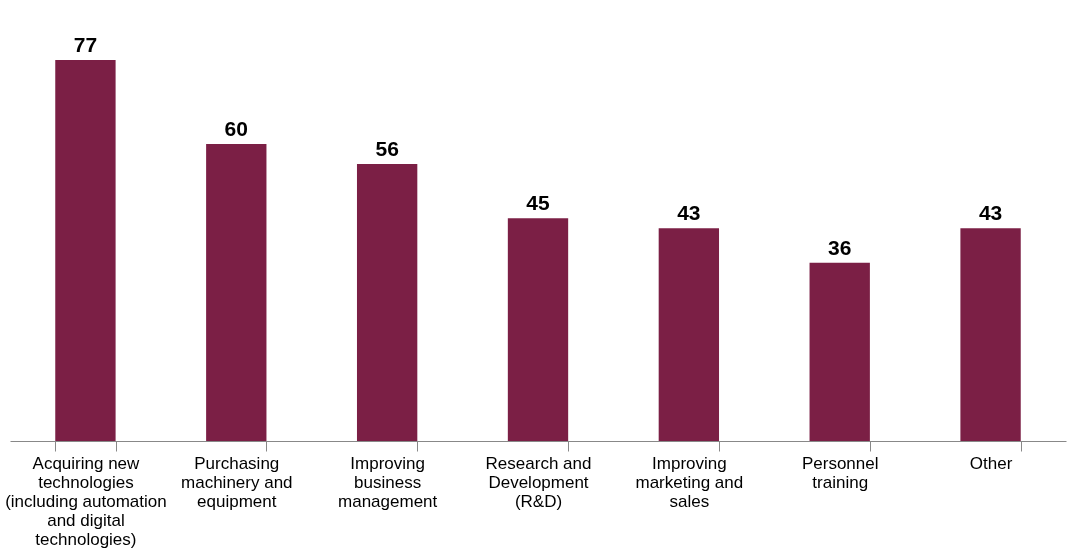  What do you see at coordinates (689, 482) in the screenshot?
I see `x-tick-label: Improving marketing and sales` at bounding box center [689, 482].